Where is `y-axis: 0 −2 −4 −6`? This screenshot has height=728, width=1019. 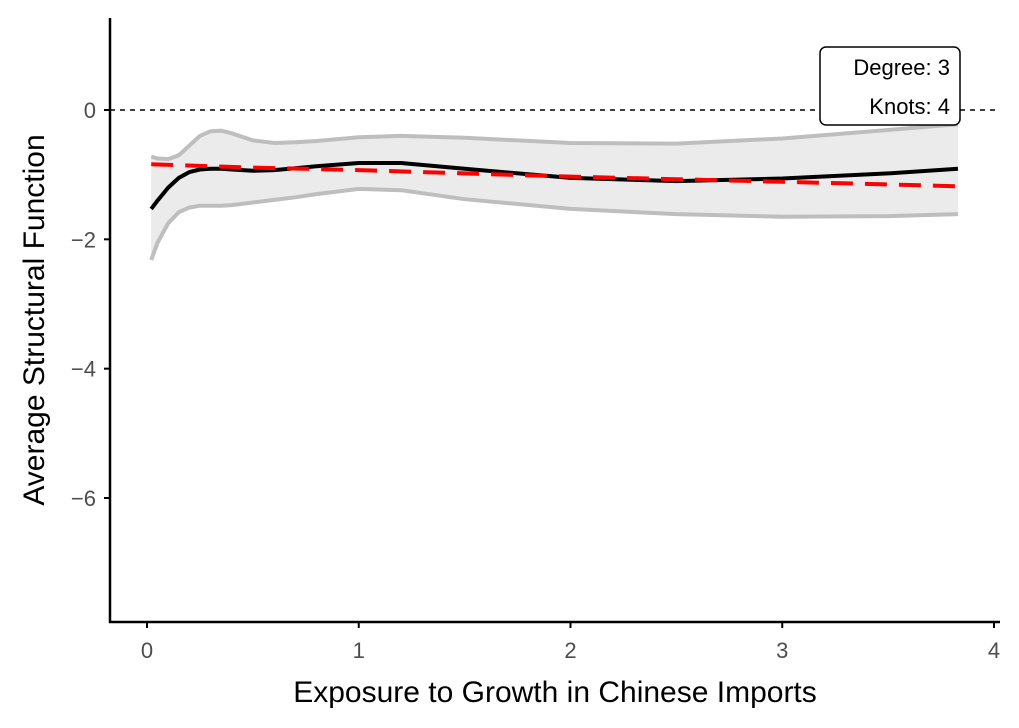
y-axis: 0 −2 −4 −6 is located at coordinates (91, 320).